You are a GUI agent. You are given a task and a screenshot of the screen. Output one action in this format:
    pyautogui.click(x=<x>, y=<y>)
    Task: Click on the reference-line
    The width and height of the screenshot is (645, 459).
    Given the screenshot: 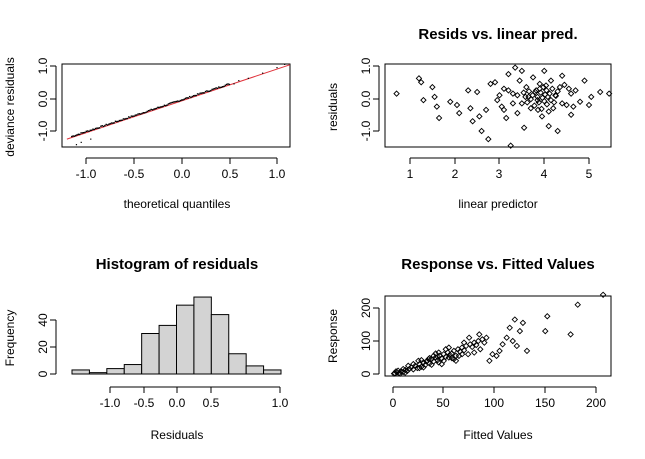 What is the action you would take?
    pyautogui.click(x=178, y=102)
    